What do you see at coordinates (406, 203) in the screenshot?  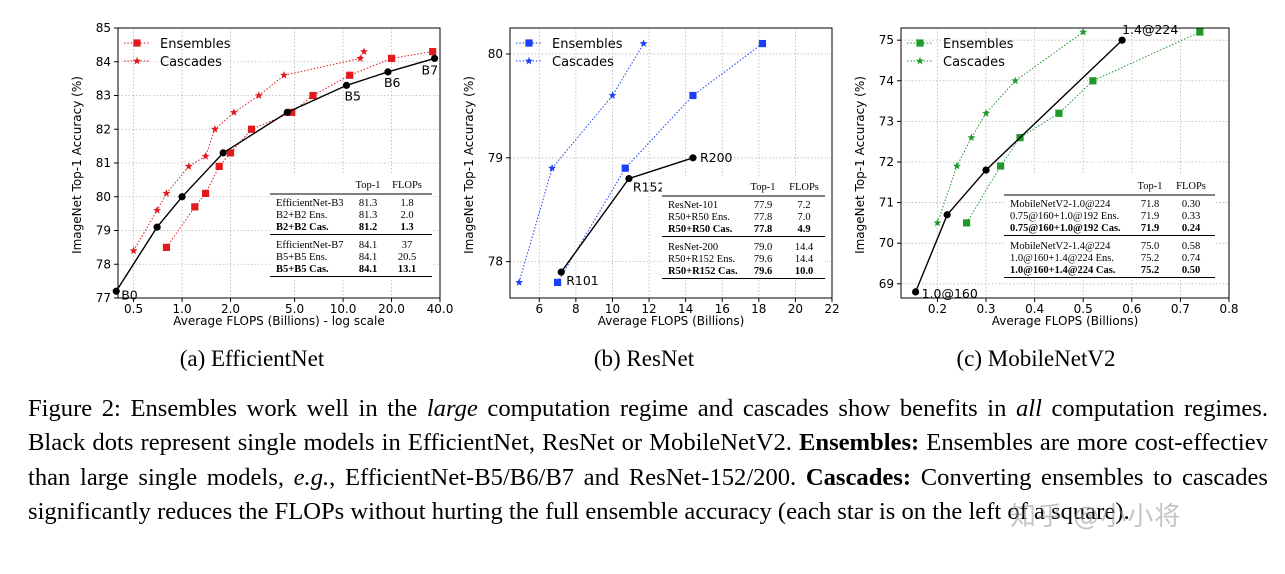 I see `table-row-flops: 1.8` at bounding box center [406, 203].